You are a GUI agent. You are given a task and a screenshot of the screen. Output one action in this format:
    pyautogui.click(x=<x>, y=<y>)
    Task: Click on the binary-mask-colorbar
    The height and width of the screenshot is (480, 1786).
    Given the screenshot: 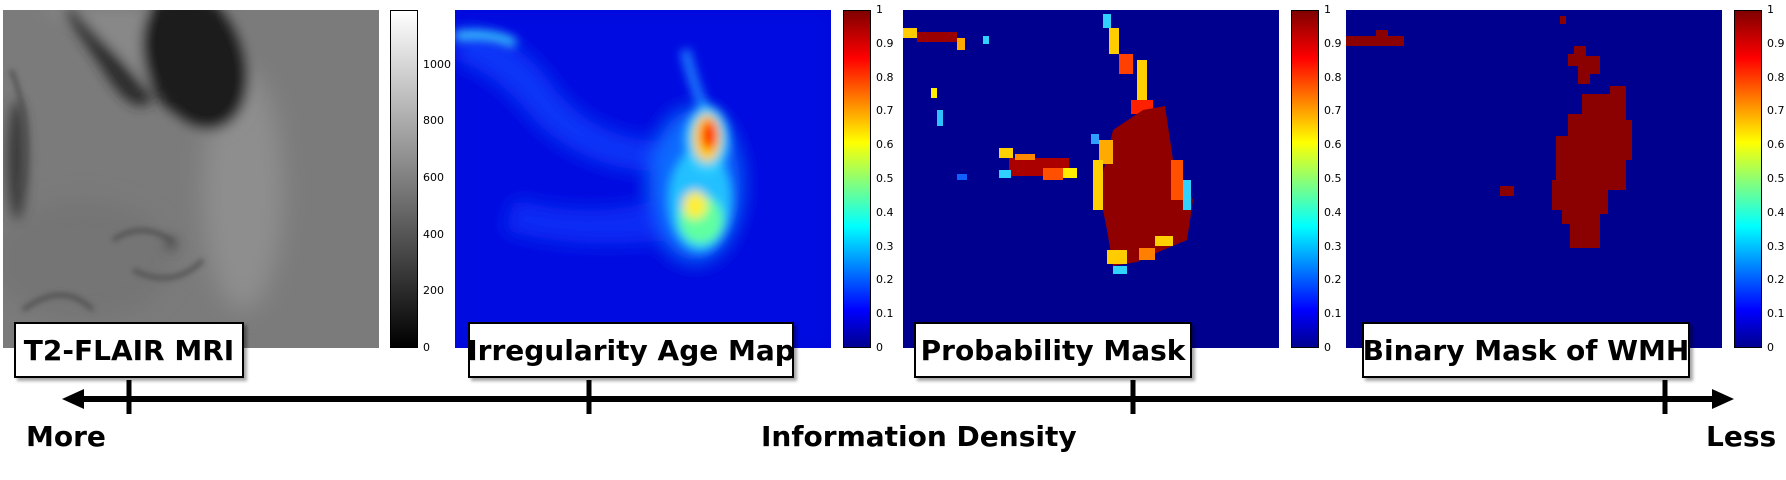 What is the action you would take?
    pyautogui.click(x=1748, y=179)
    